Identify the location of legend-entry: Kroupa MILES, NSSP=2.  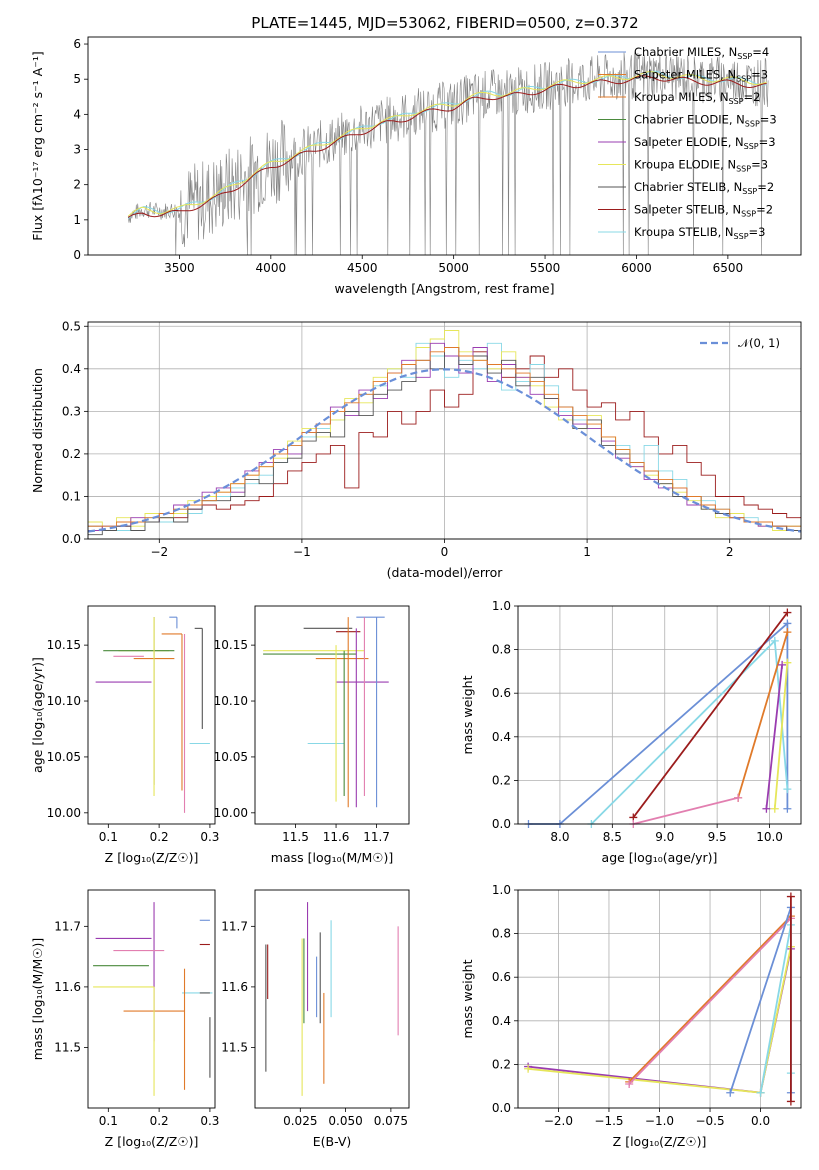
(697, 98).